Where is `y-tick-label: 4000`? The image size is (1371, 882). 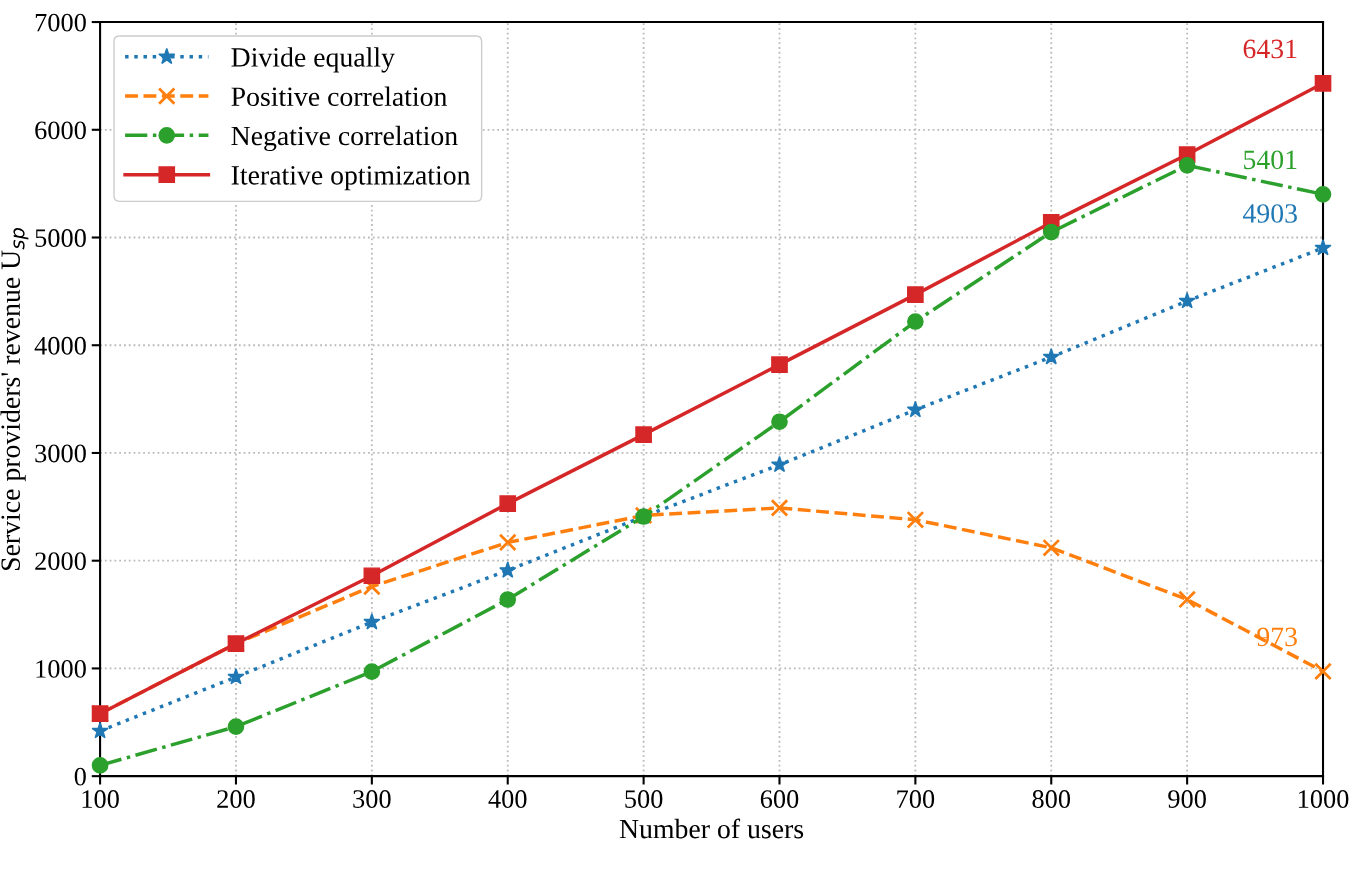 y-tick-label: 4000 is located at coordinates (60, 345).